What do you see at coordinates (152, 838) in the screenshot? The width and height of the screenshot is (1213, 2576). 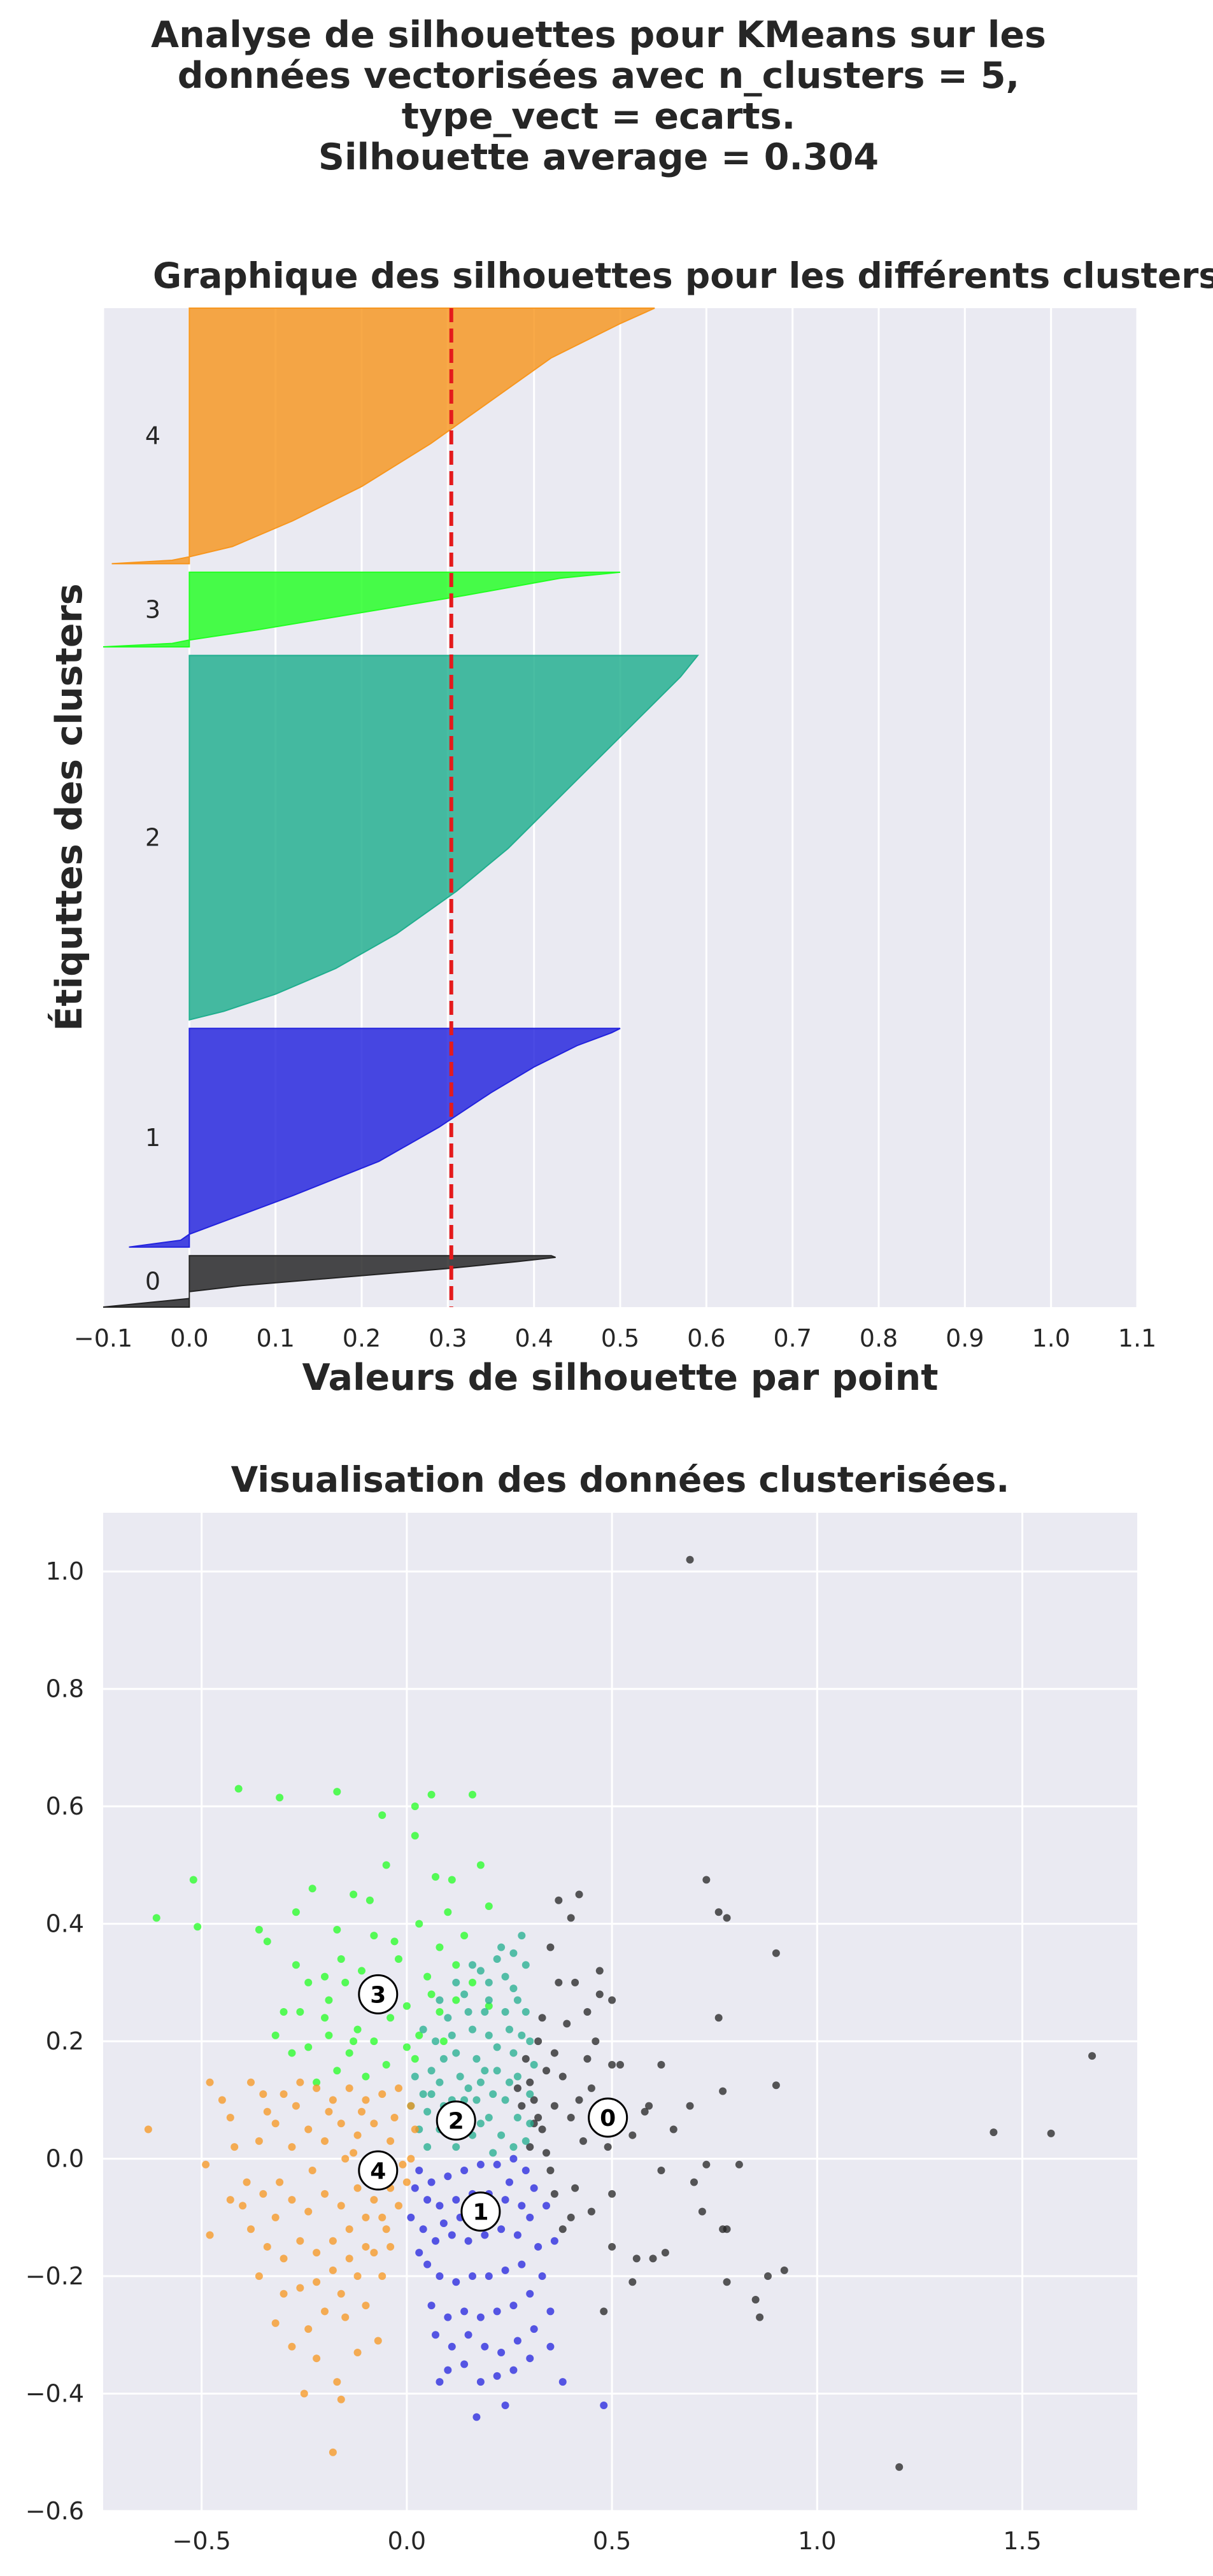 I see `silhouette-cluster-label-2: 2` at bounding box center [152, 838].